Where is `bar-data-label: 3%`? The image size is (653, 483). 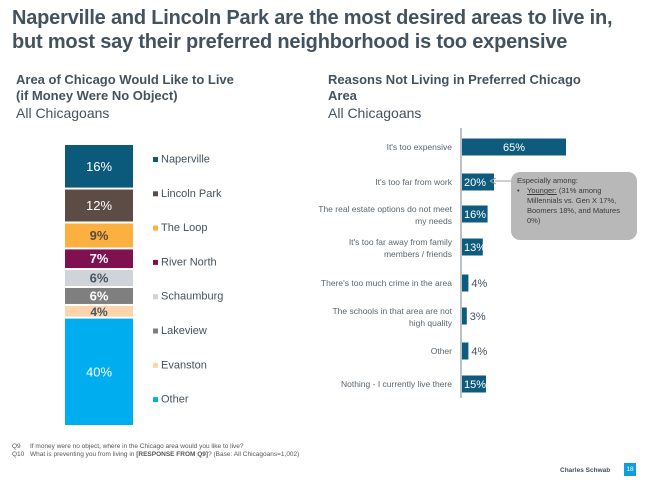
bar-data-label: 3% is located at coordinates (478, 317).